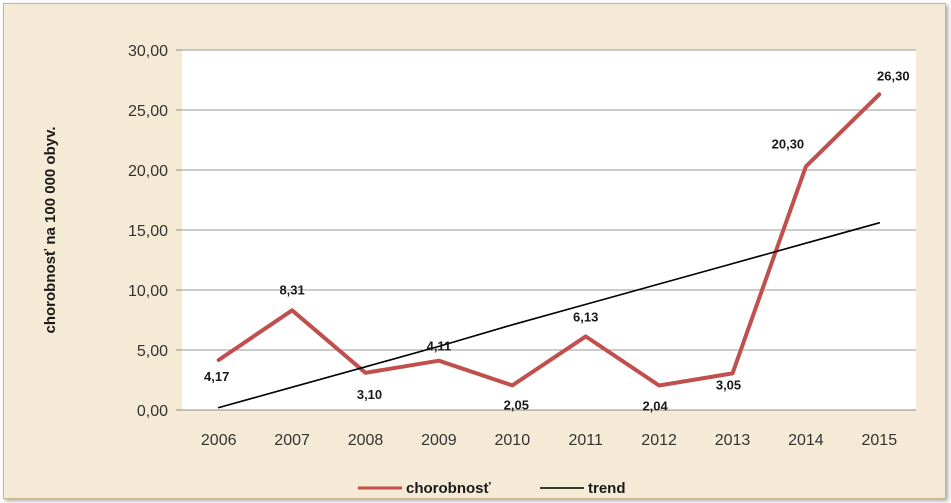 Image resolution: width=951 pixels, height=503 pixels. What do you see at coordinates (216, 376) in the screenshot?
I see `data-label: 4,17` at bounding box center [216, 376].